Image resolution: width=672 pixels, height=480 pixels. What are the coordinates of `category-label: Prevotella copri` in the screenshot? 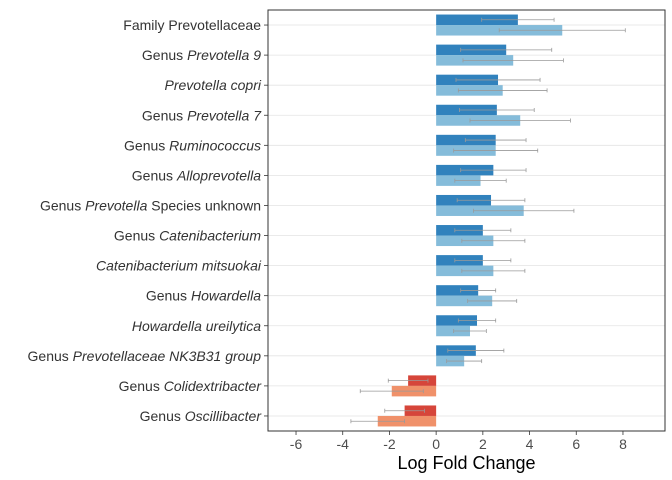 It's located at (213, 85).